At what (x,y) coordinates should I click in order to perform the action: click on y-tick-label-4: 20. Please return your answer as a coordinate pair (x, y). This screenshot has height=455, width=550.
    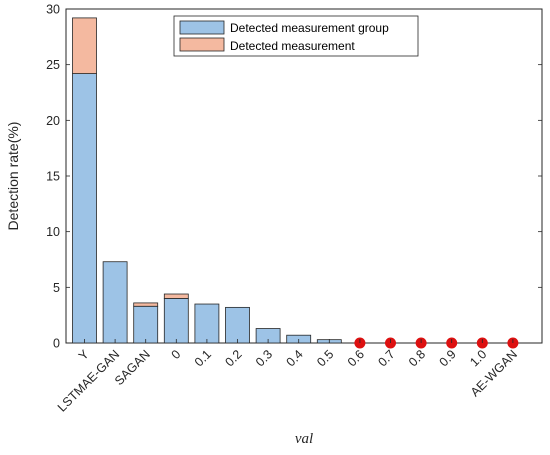
    Looking at the image, I should click on (53, 121).